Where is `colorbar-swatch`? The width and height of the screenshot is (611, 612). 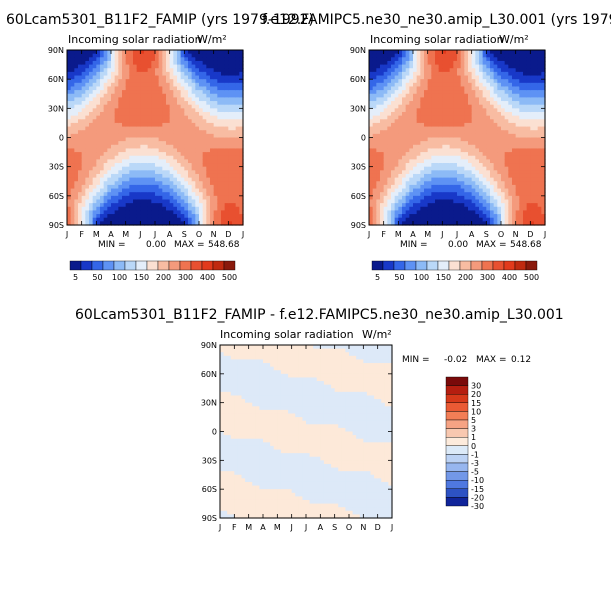 colorbar-swatch is located at coordinates (531, 265).